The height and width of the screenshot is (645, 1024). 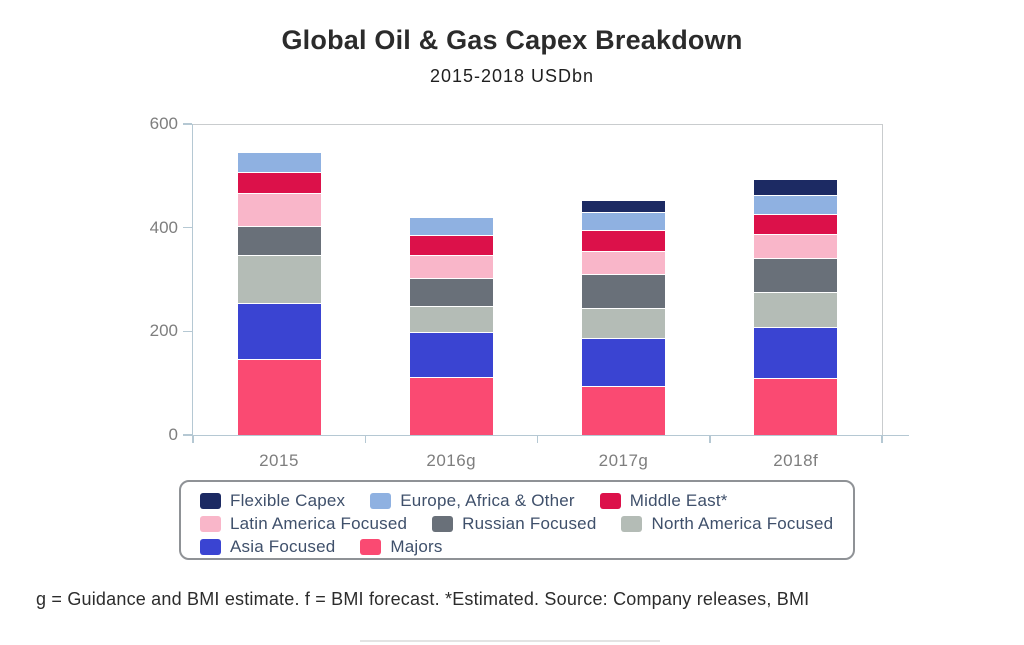 What do you see at coordinates (512, 76) in the screenshot?
I see `page-subtitle: 2015-2018 USDbn` at bounding box center [512, 76].